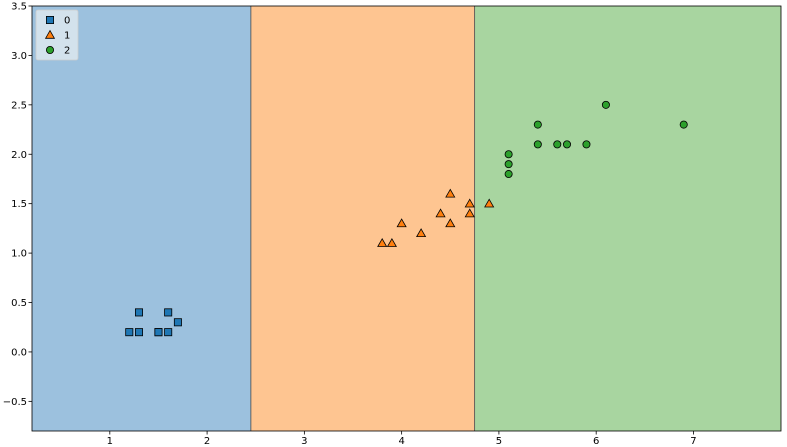 The height and width of the screenshot is (447, 787). I want to click on y-tick-label: 0.0, so click(19, 352).